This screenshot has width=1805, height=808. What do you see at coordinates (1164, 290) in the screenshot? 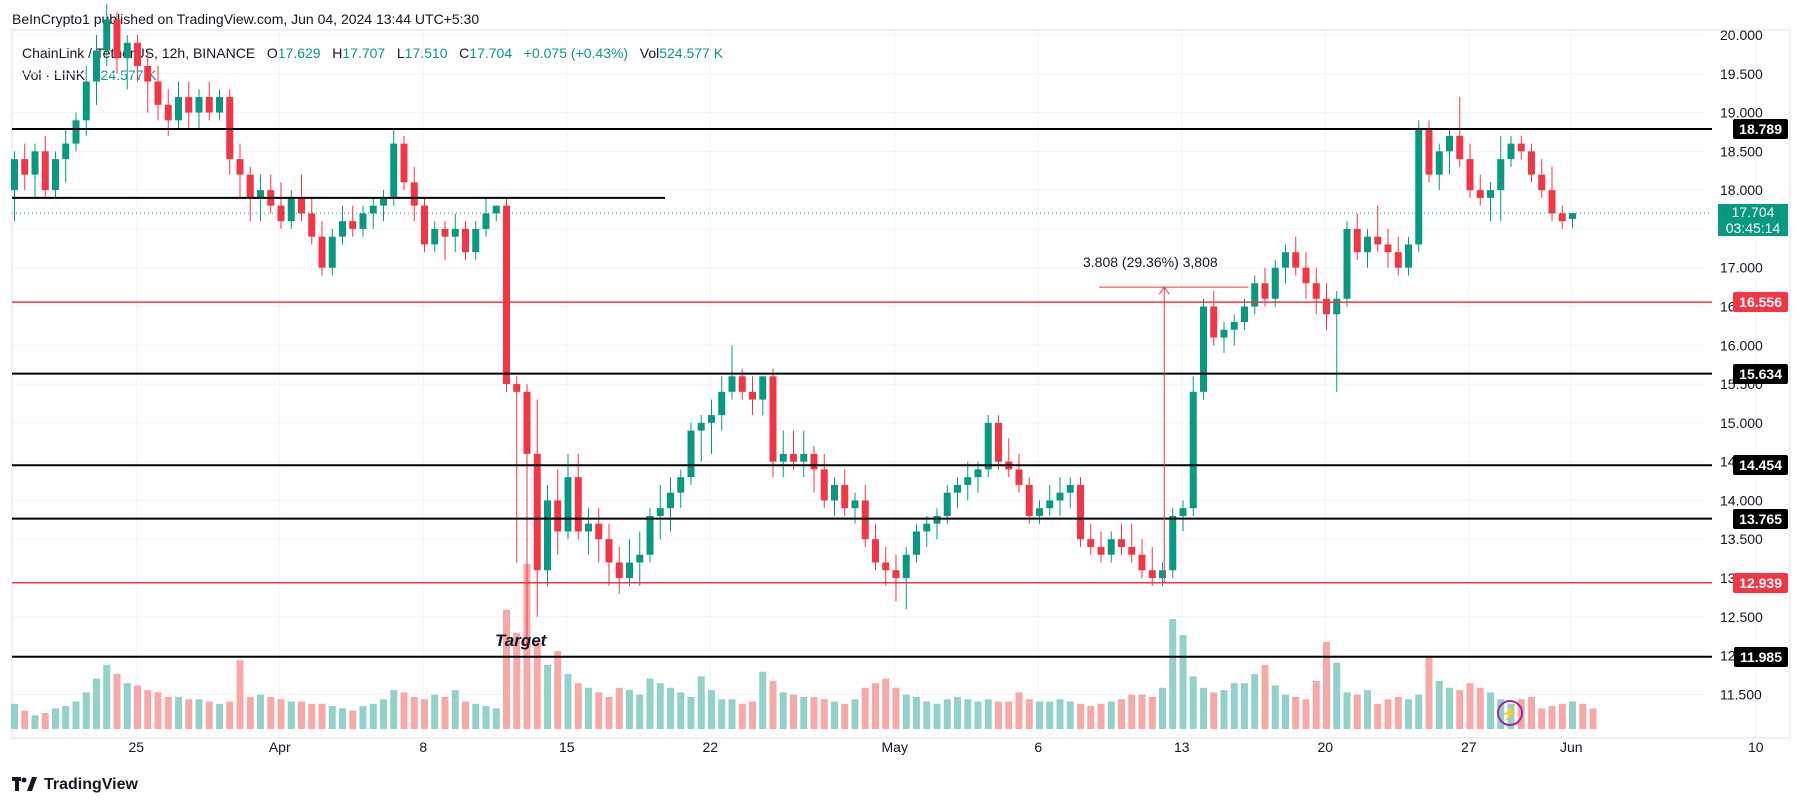
I see `measure-arrow` at bounding box center [1164, 290].